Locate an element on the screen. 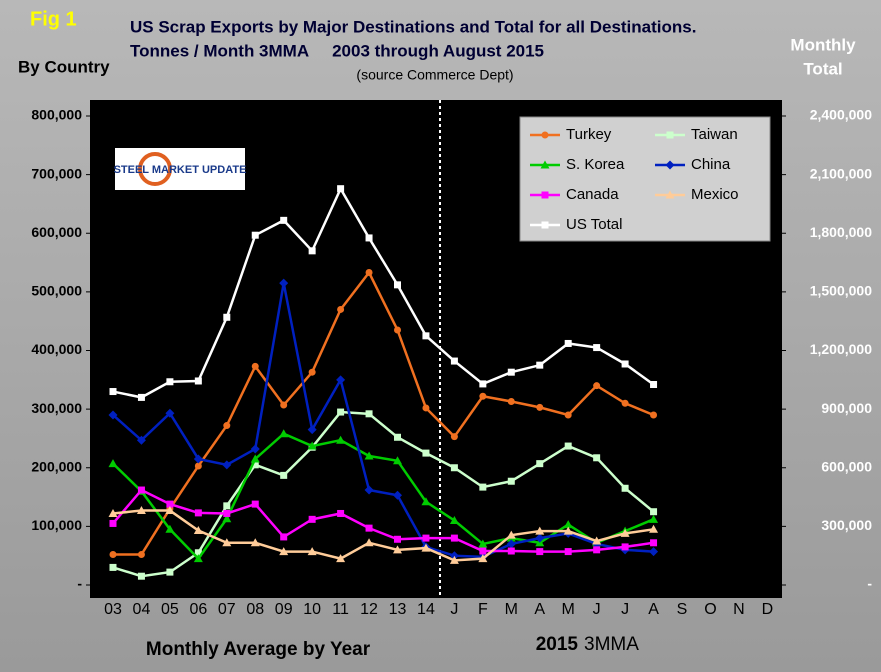  x-tick-label: M is located at coordinates (511, 609).